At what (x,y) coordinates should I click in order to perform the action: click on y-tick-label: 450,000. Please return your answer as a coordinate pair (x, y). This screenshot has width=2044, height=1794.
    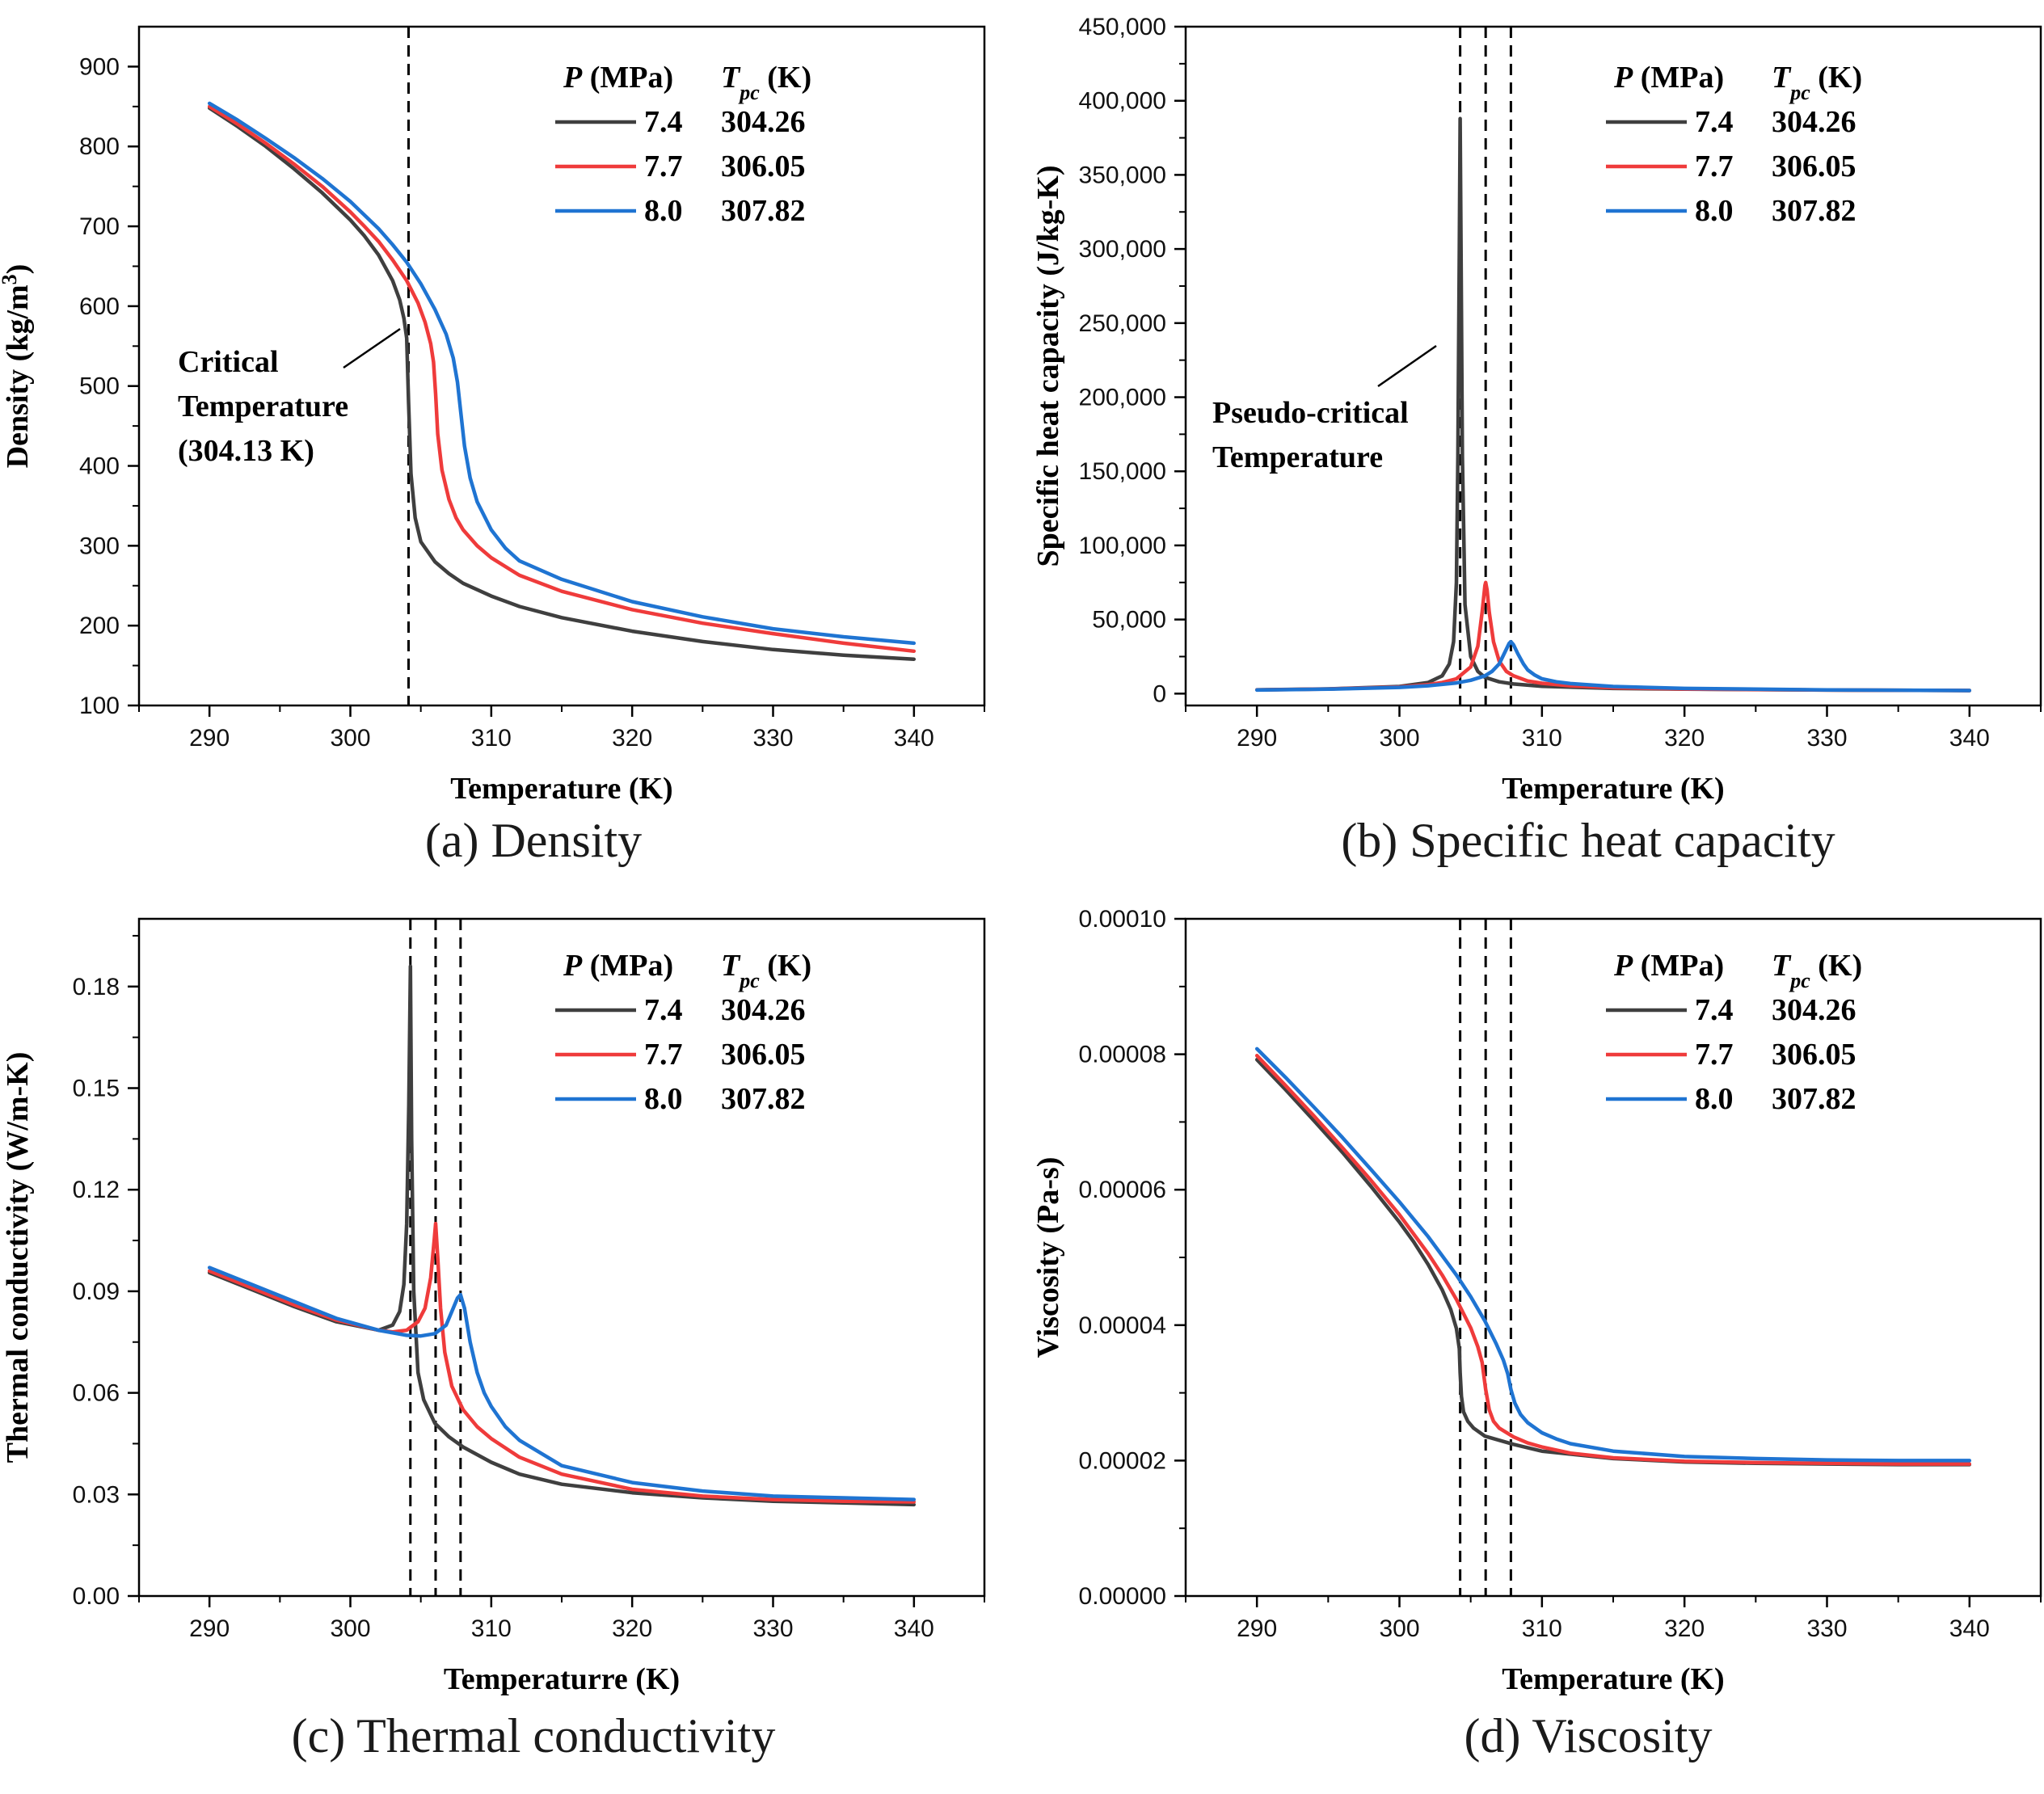
    Looking at the image, I should click on (1122, 27).